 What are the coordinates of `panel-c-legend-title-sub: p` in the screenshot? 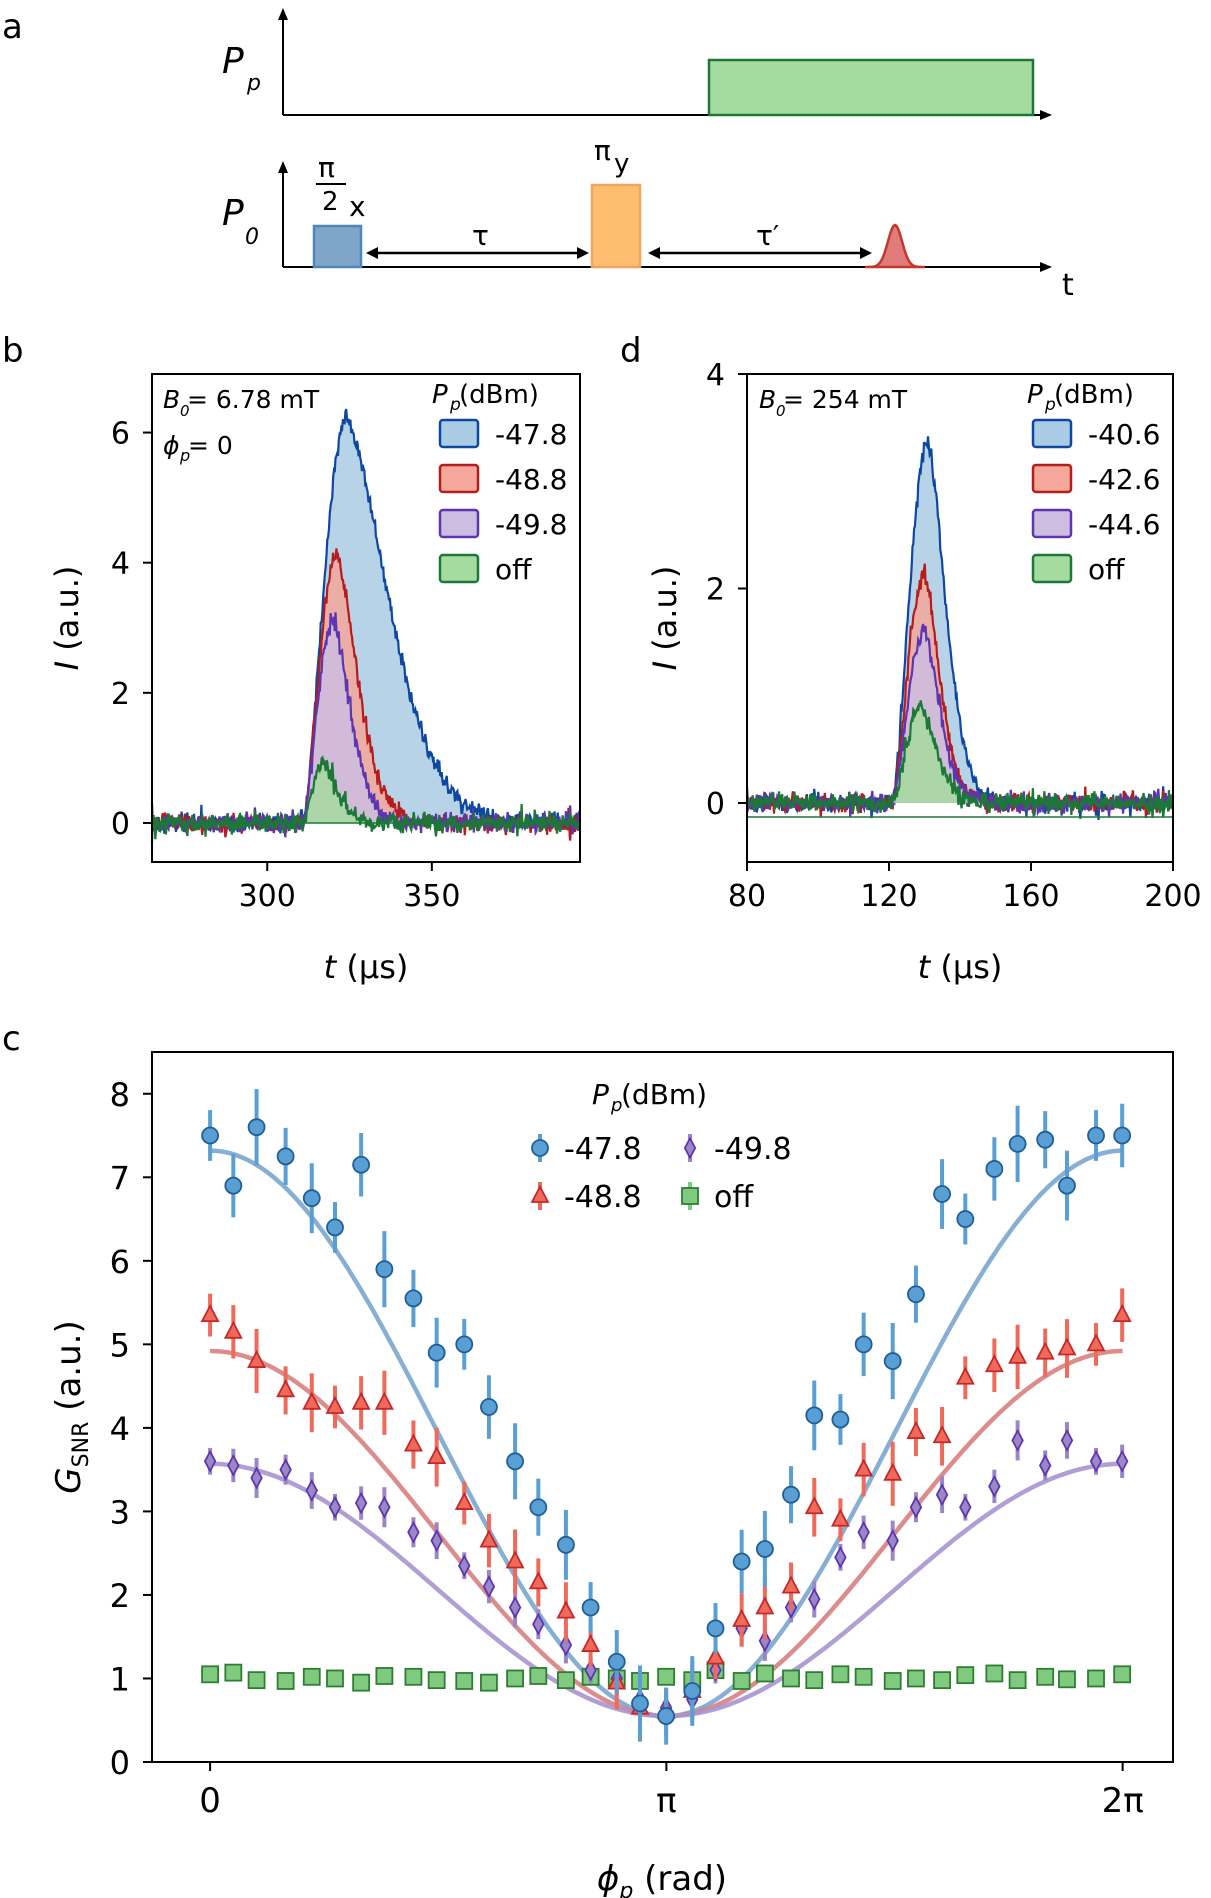 It's located at (616, 1105).